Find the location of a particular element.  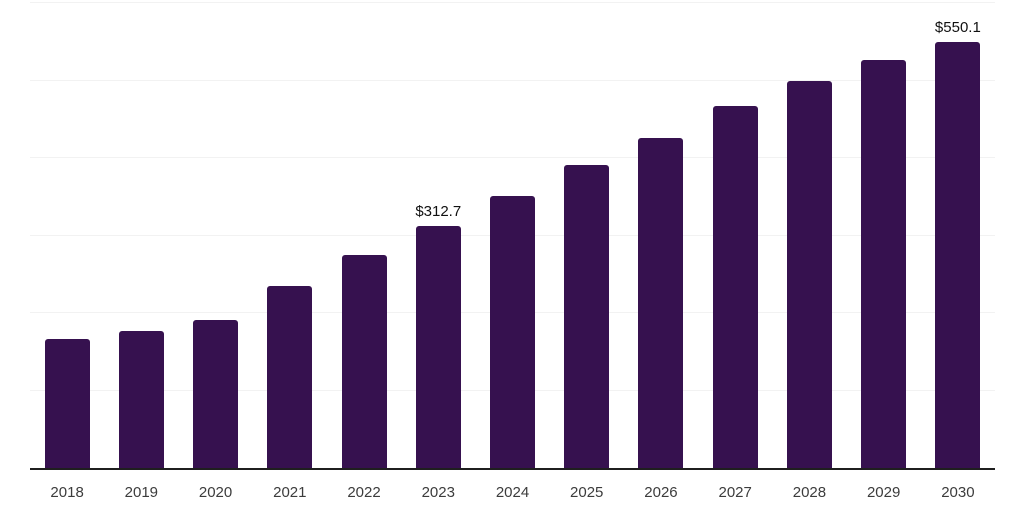

bar-2020 is located at coordinates (216, 394).